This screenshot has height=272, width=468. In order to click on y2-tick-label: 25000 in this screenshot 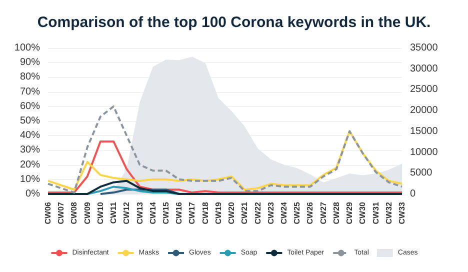, I will do `click(424, 90)`.